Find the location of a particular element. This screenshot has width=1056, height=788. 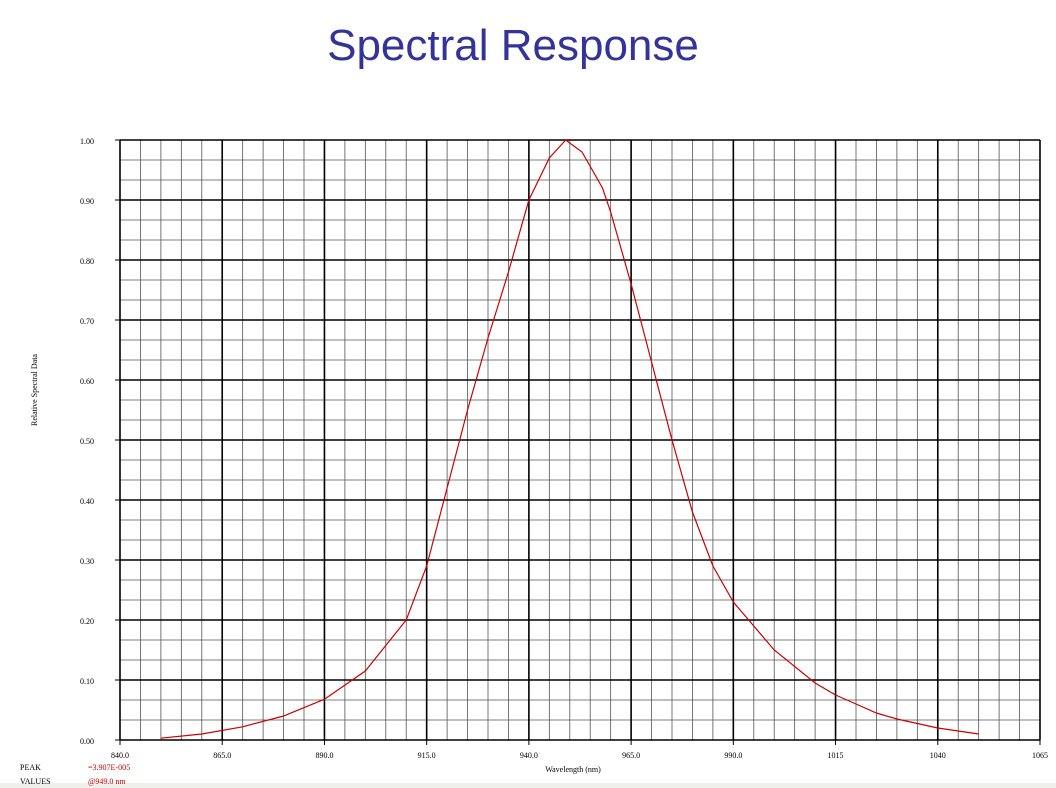

x-tick-label: 990.0 is located at coordinates (733, 755).